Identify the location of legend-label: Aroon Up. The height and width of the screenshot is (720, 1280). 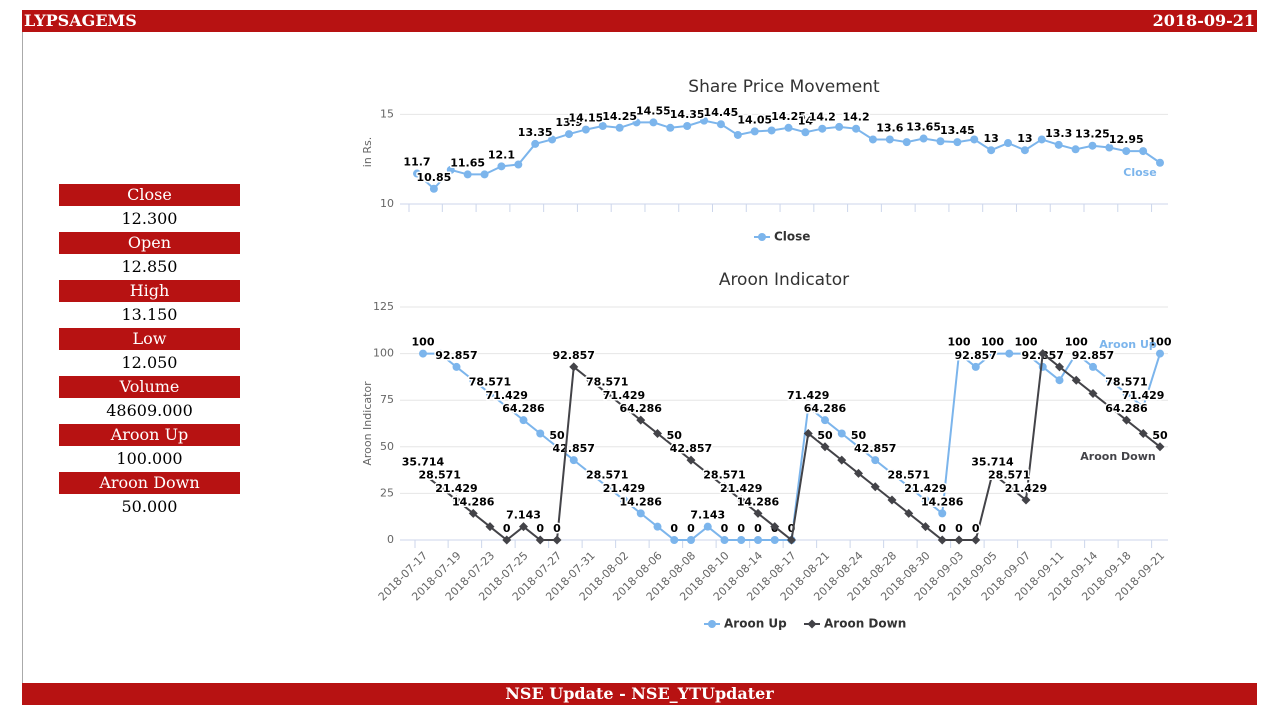
(755, 624).